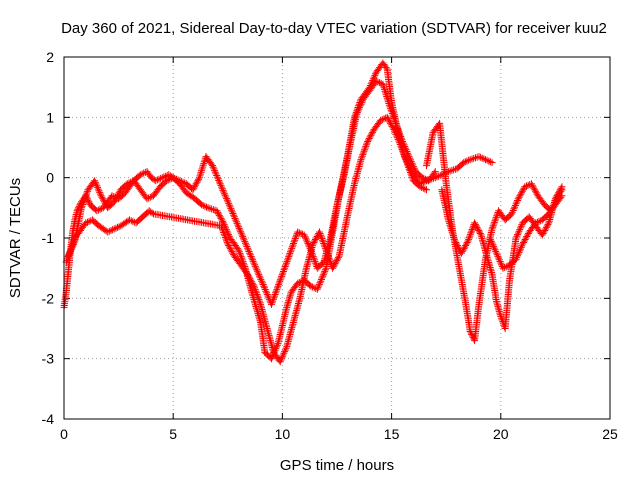 The width and height of the screenshot is (640, 480). I want to click on y-tick-label: -3, so click(48, 359).